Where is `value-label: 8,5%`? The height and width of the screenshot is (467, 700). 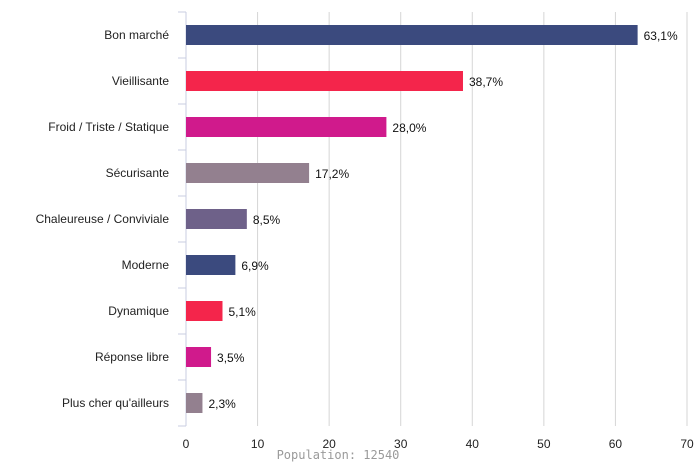
value-label: 8,5% is located at coordinates (267, 220).